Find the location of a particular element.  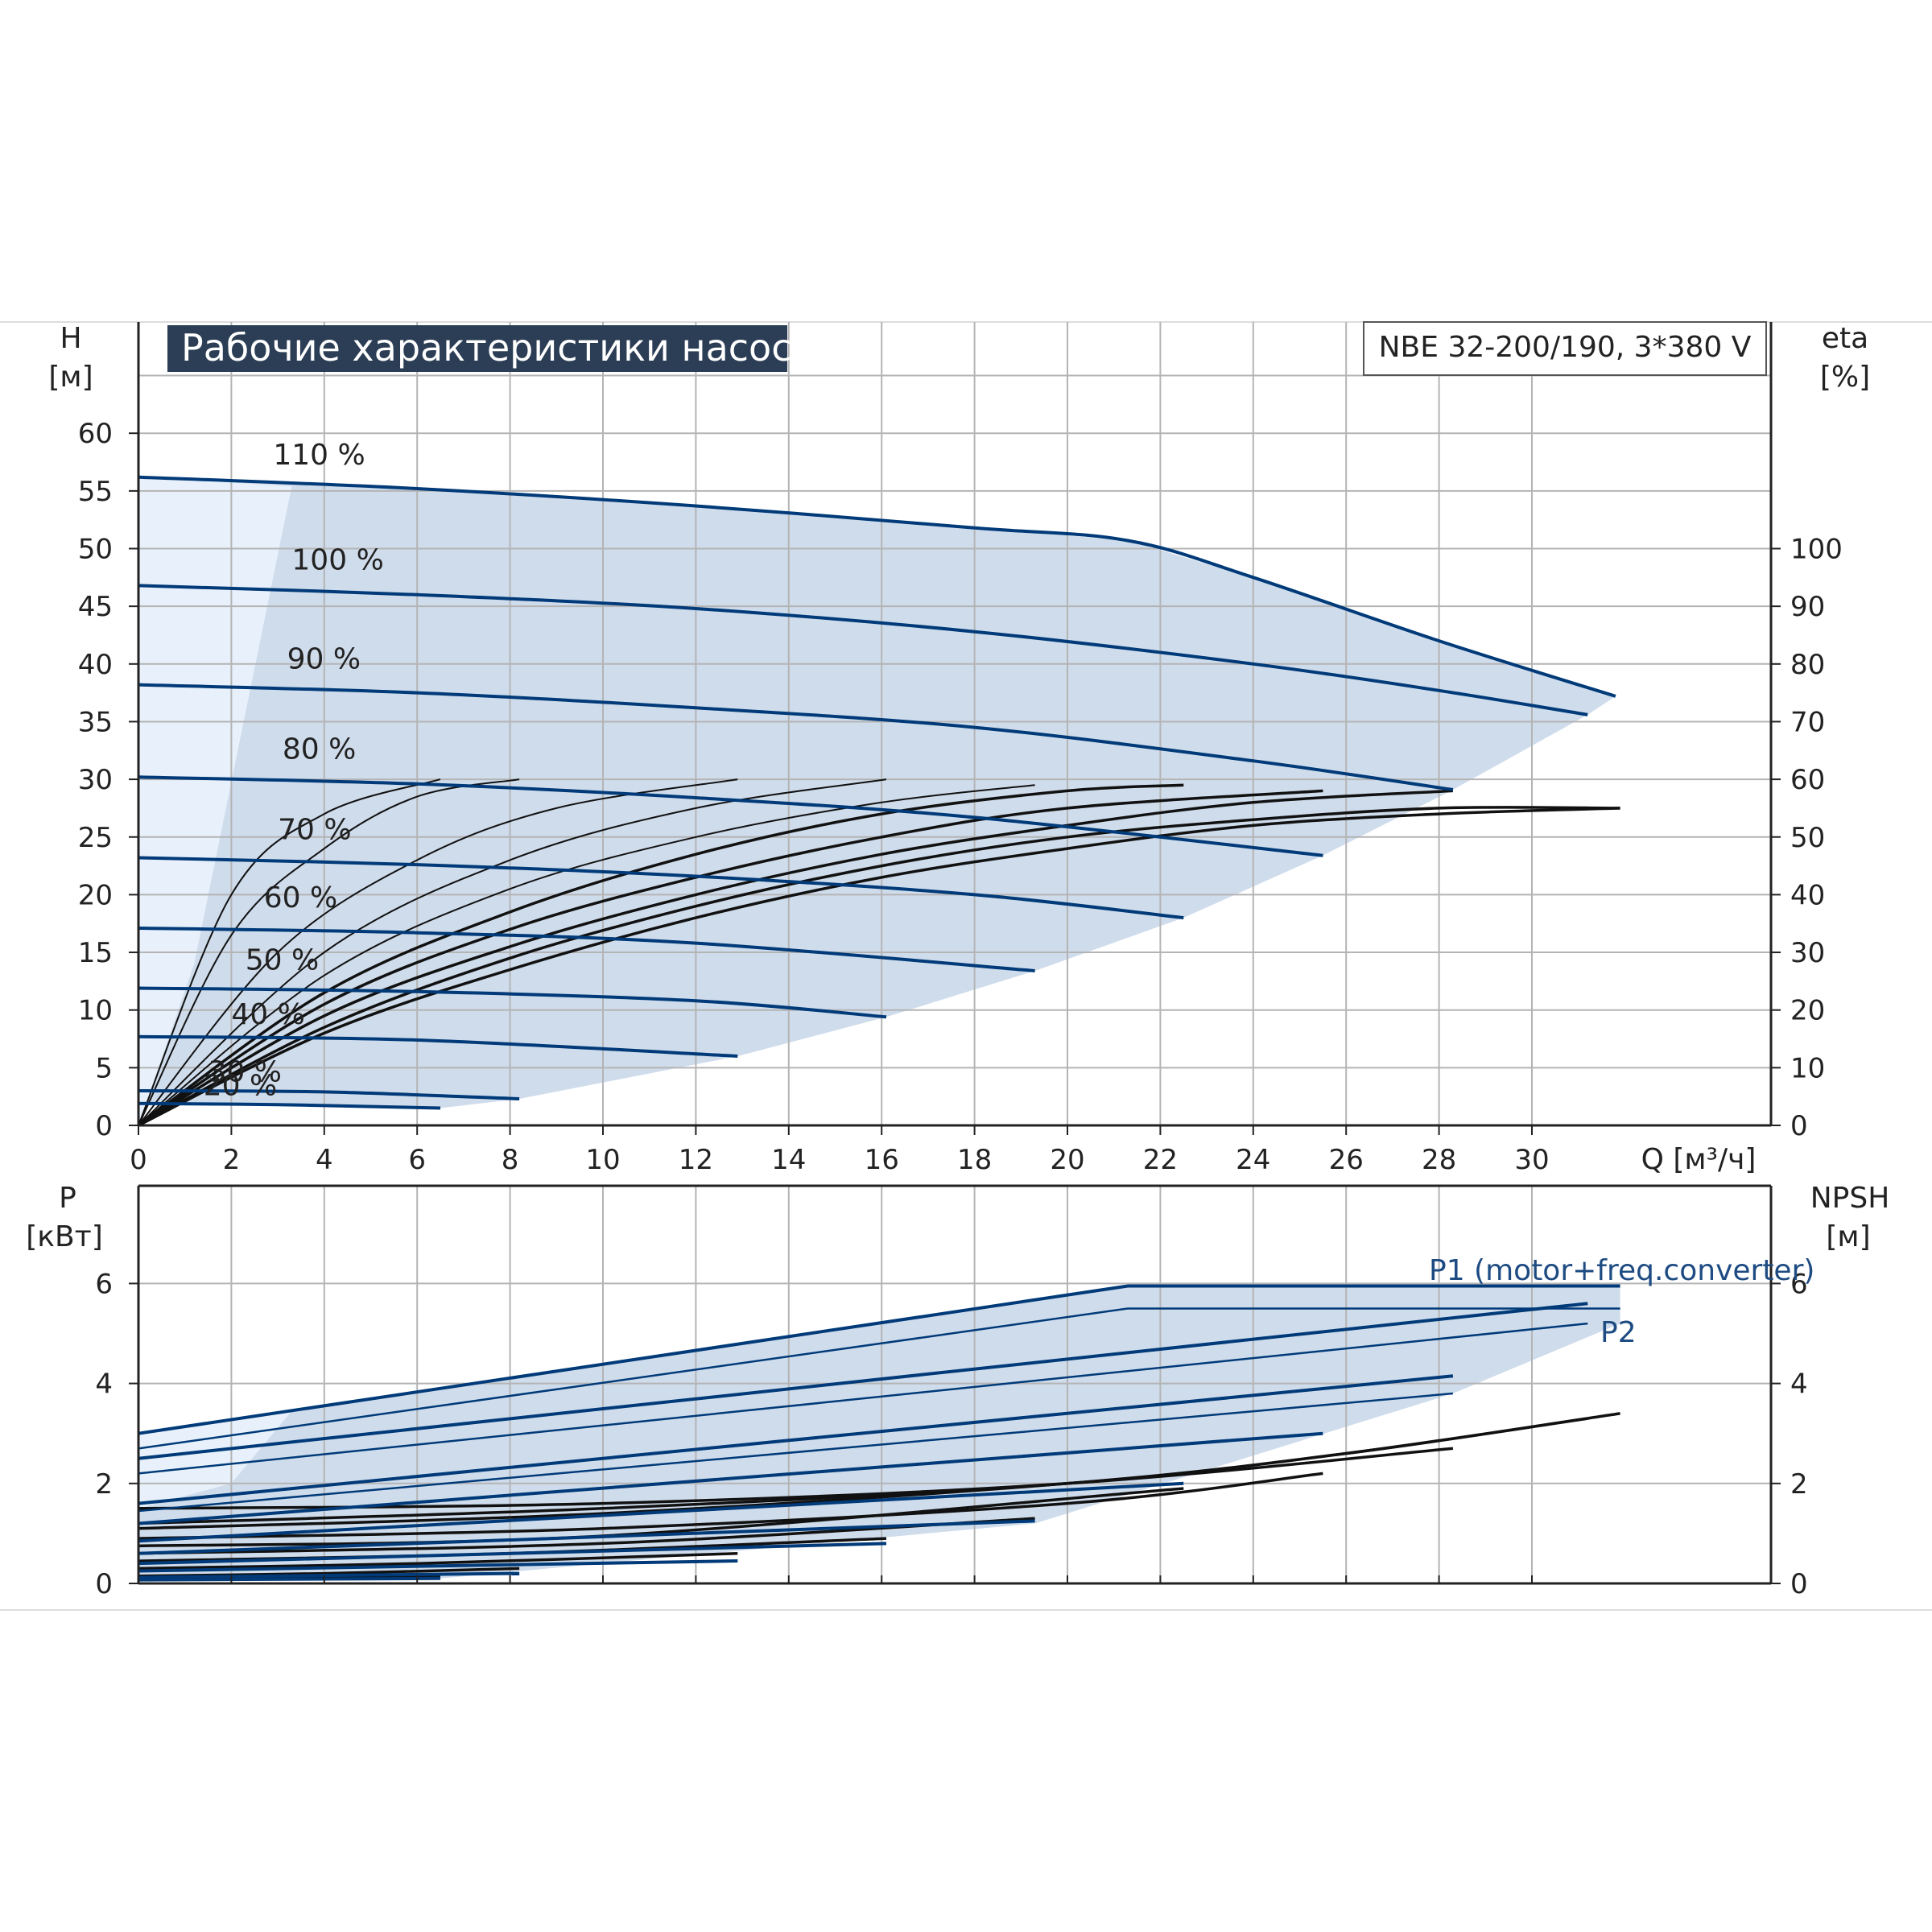

power-curves is located at coordinates (879, 1433).